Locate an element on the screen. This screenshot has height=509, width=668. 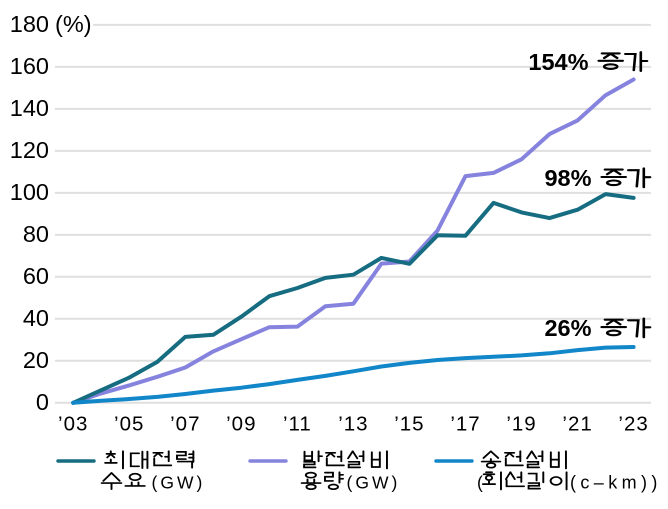
svg-text: ’13 is located at coordinates (353, 424).